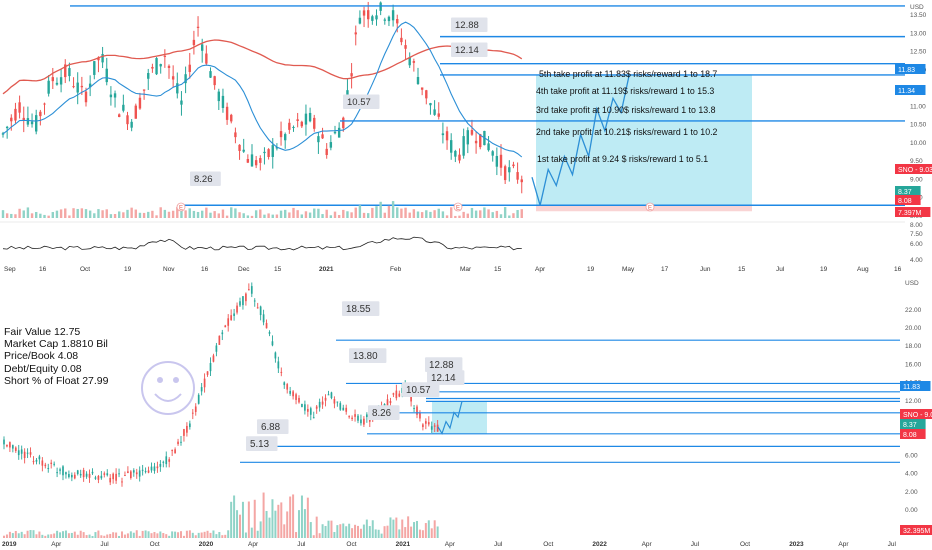 The height and width of the screenshot is (550, 932). Describe the element at coordinates (181, 207) in the screenshot. I see `event-marker-circle` at that location.